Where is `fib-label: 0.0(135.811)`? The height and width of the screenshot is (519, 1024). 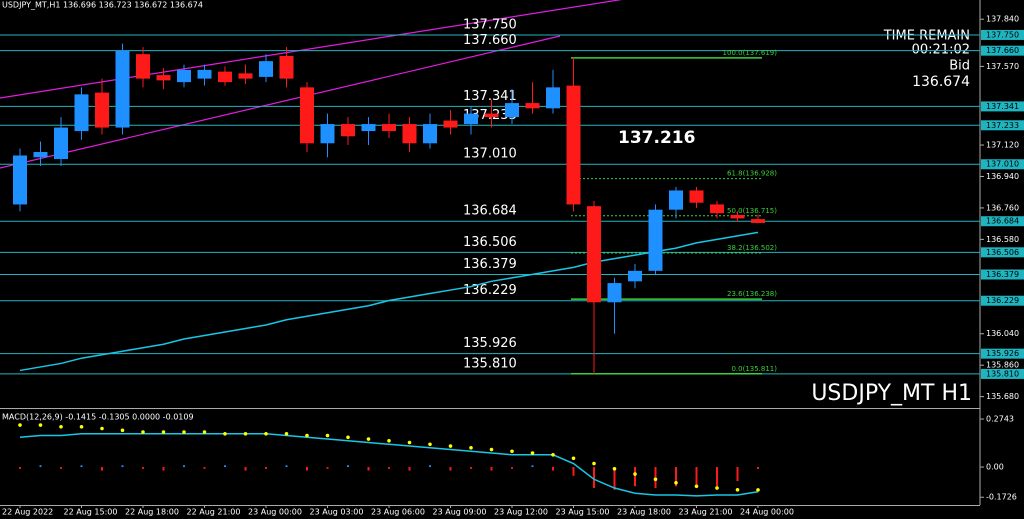 fib-label: 0.0(135.811) is located at coordinates (754, 369).